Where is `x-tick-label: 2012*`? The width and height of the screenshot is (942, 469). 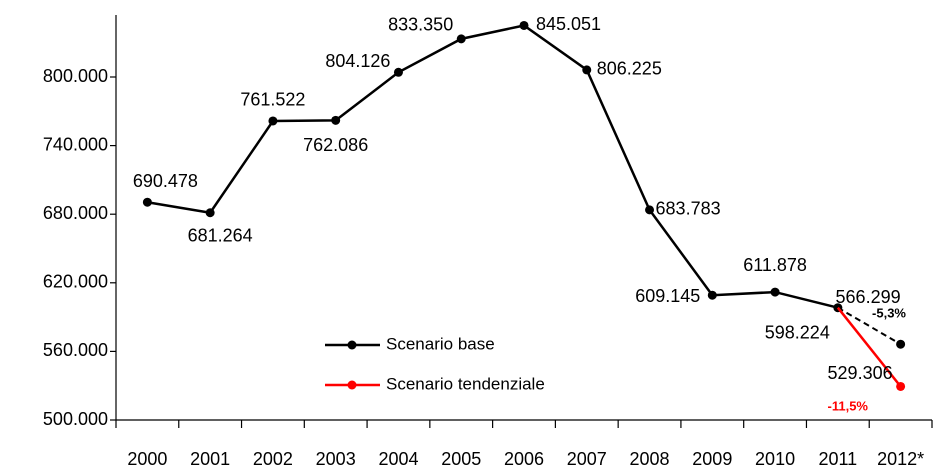
x-tick-label: 2012* is located at coordinates (900, 459).